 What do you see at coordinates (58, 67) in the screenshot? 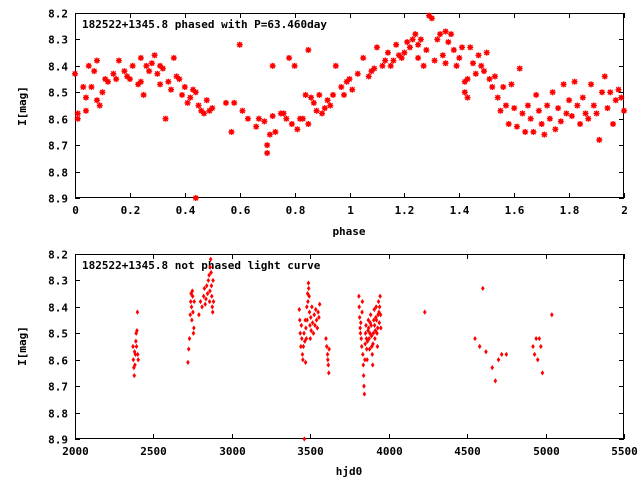
I see `phased-y-tick-label: 8.4` at bounding box center [58, 67].